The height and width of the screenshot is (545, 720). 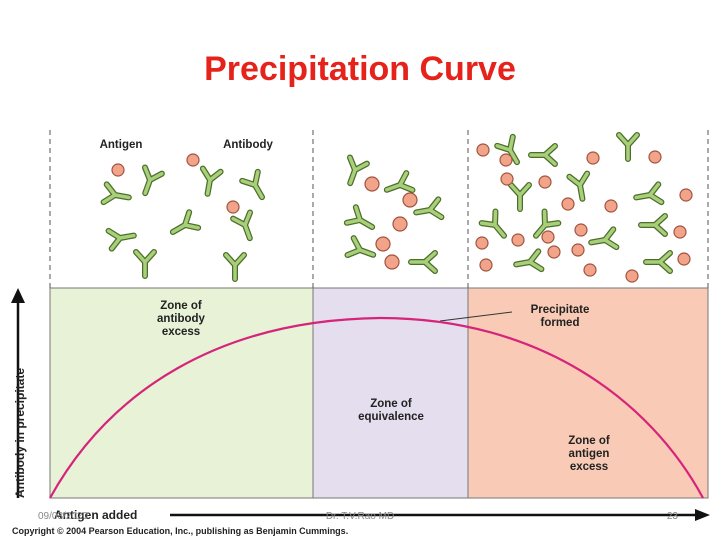 I want to click on precipitate-label: formed, so click(x=560, y=323).